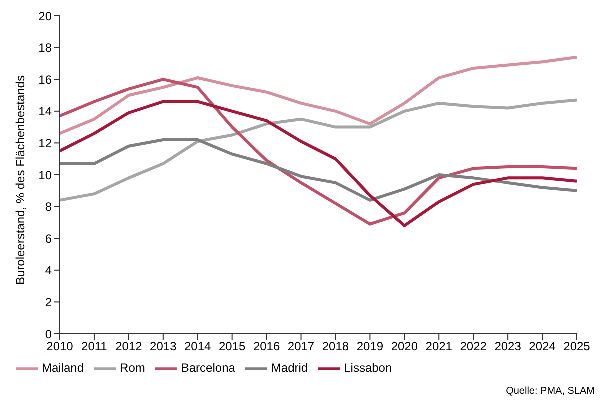  Describe the element at coordinates (318, 170) in the screenshot. I see `line-series` at that location.